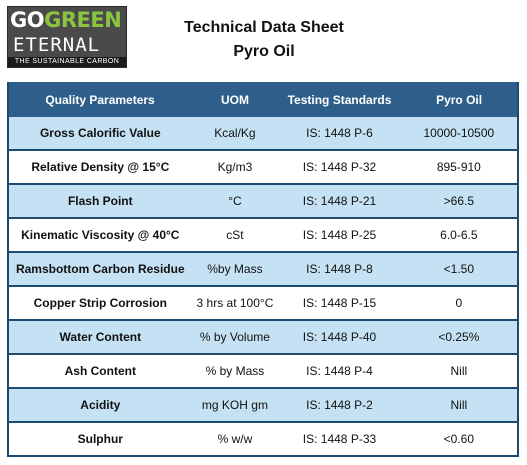 The height and width of the screenshot is (465, 527). What do you see at coordinates (235, 133) in the screenshot?
I see `uom-cell: Kcal/Kg` at bounding box center [235, 133].